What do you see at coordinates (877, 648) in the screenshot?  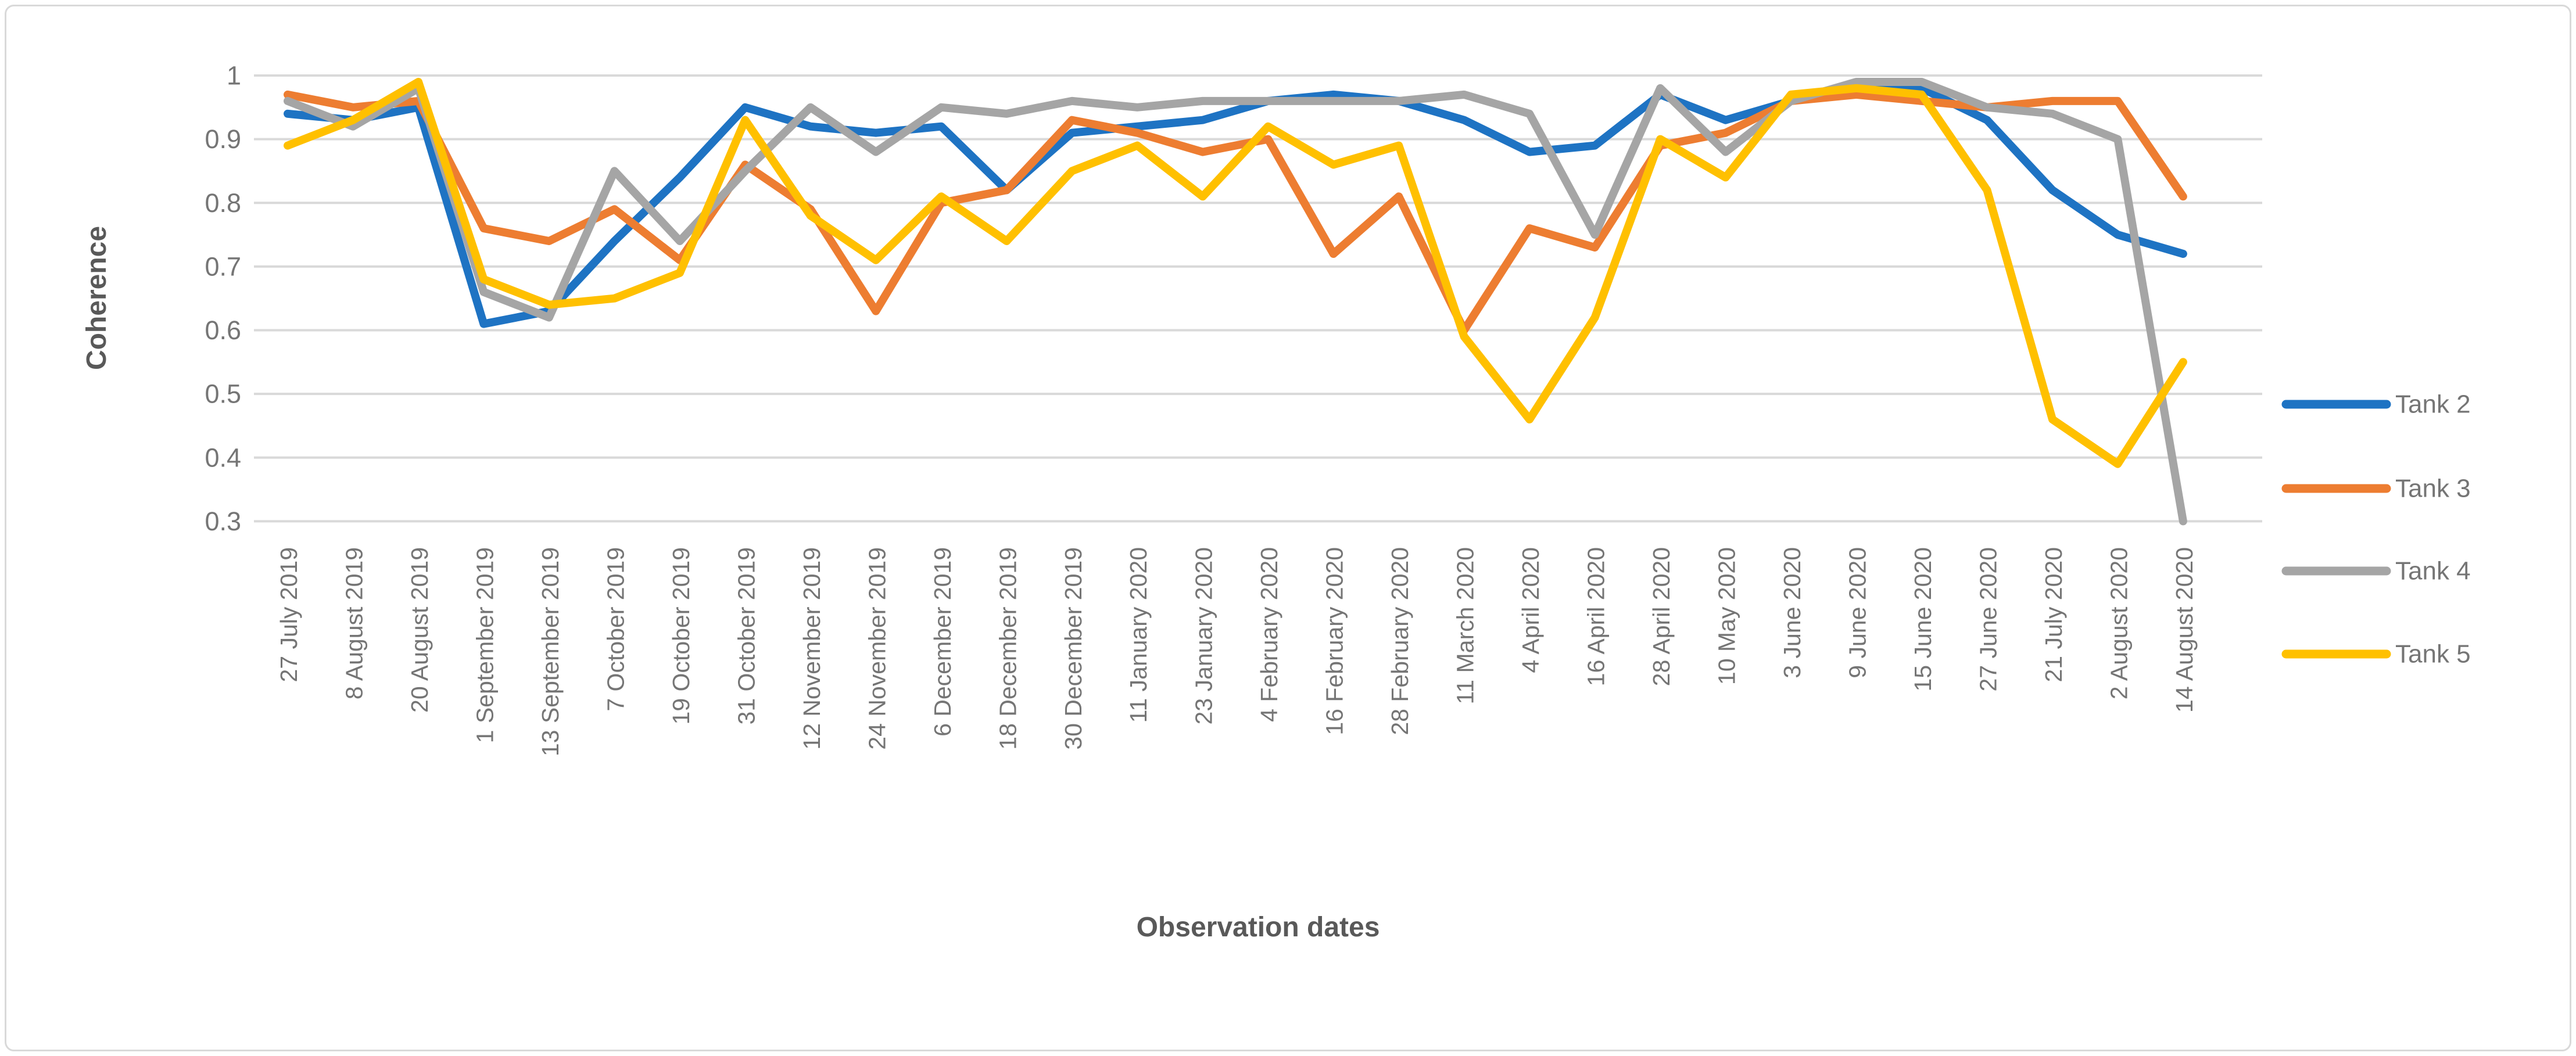 I see `x-tick-label: 24 November 2019` at bounding box center [877, 648].